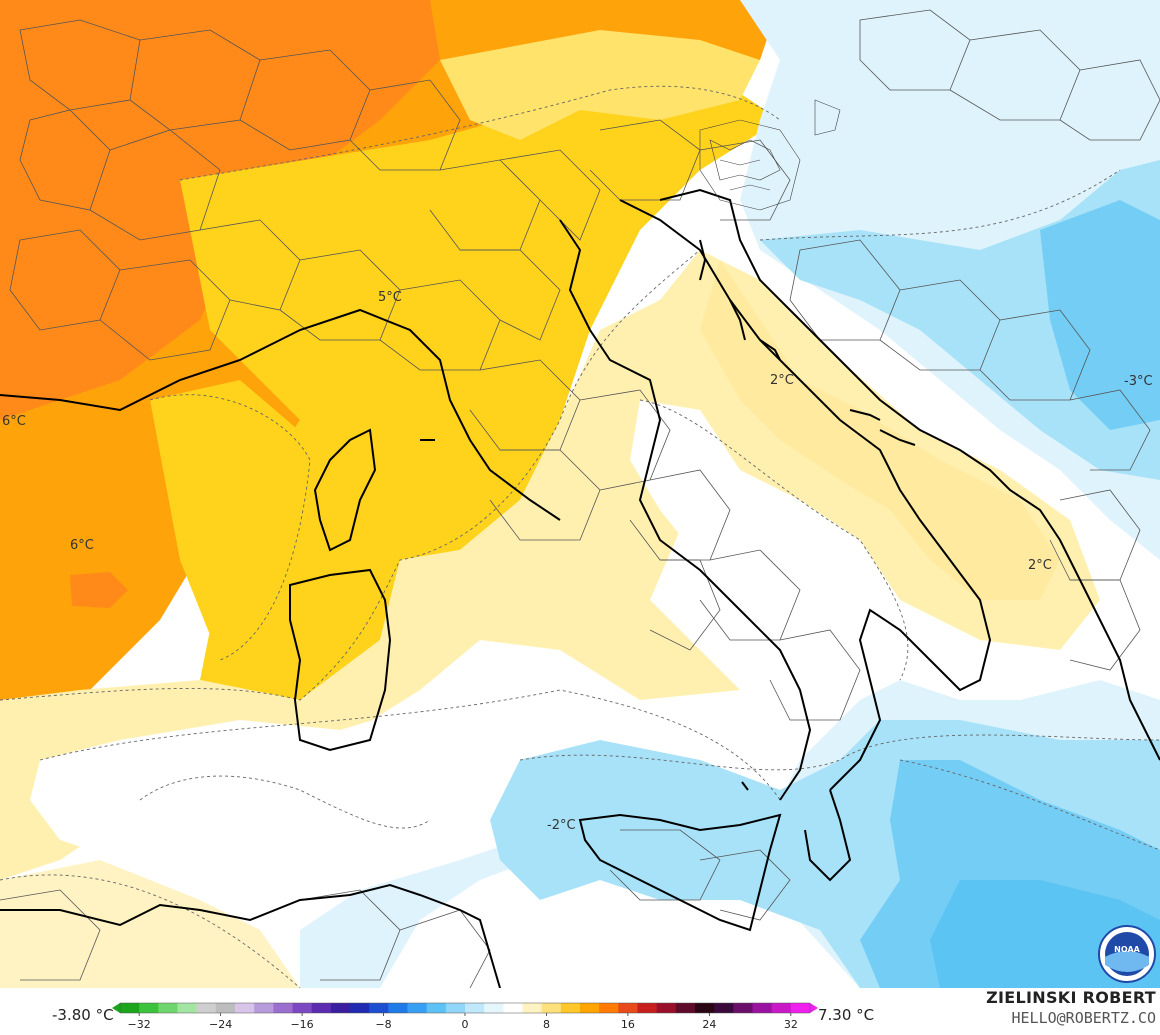 Image resolution: width=1160 pixels, height=1035 pixels. What do you see at coordinates (600, 85) in the screenshot?
I see `field-zone-4c` at bounding box center [600, 85].